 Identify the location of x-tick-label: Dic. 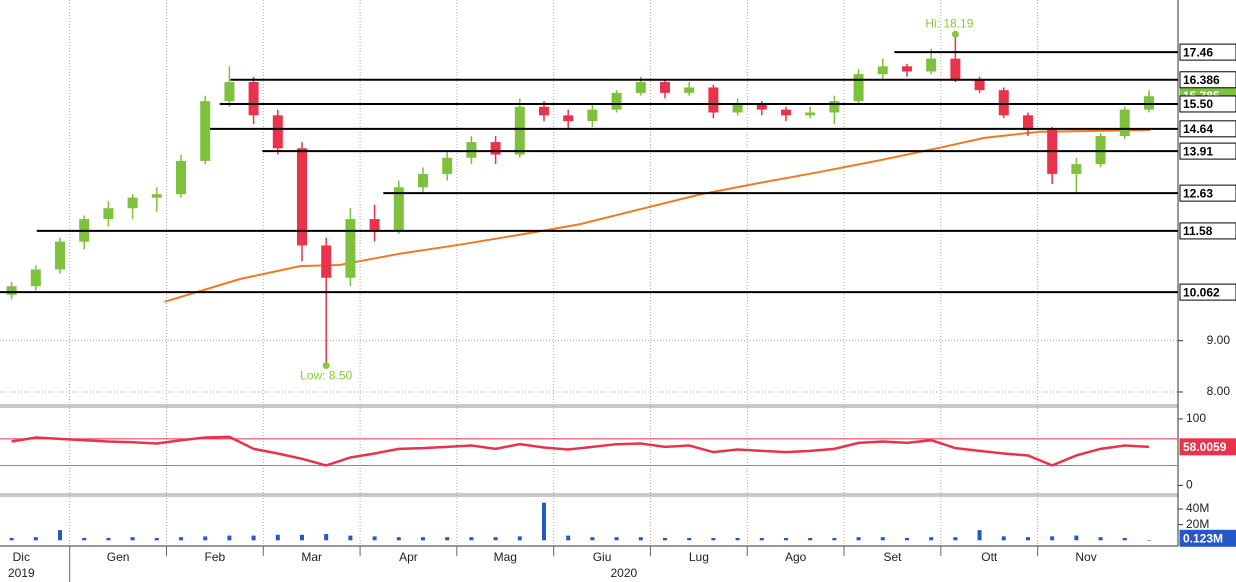
(21, 557).